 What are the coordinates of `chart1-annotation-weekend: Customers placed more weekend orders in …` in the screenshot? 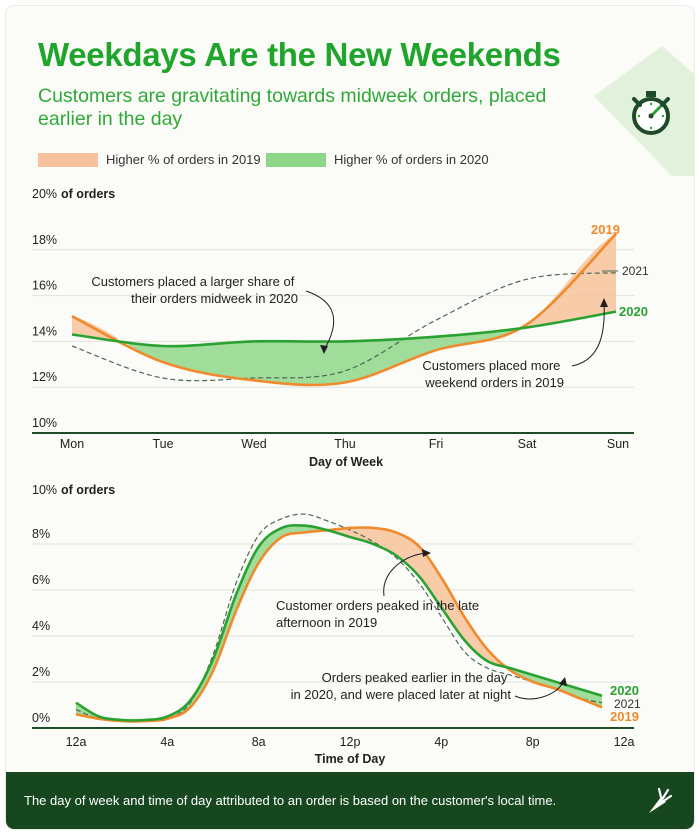 It's located at (493, 374).